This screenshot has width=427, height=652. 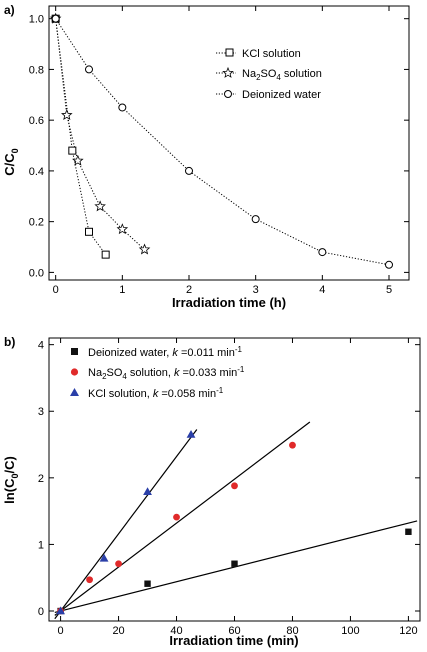 I want to click on legend-marker-na2so4-b, so click(x=74, y=372).